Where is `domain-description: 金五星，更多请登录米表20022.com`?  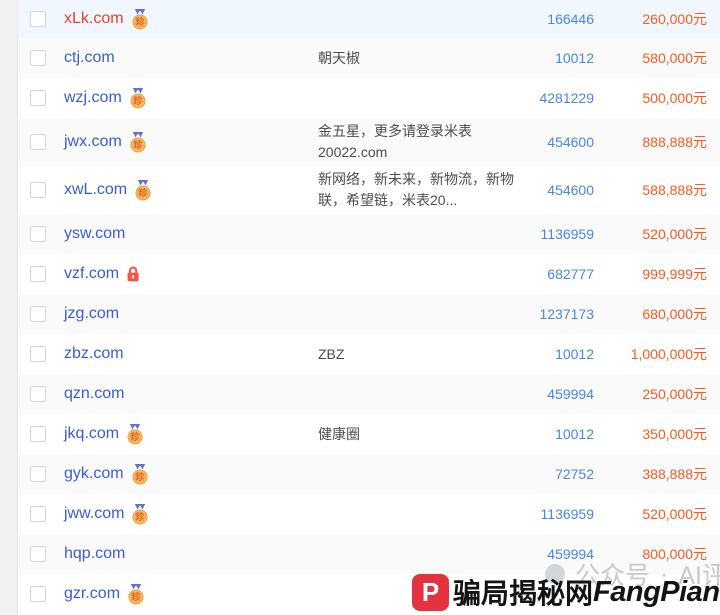
domain-description: 金五星，更多请登录米表20022.com is located at coordinates (395, 141).